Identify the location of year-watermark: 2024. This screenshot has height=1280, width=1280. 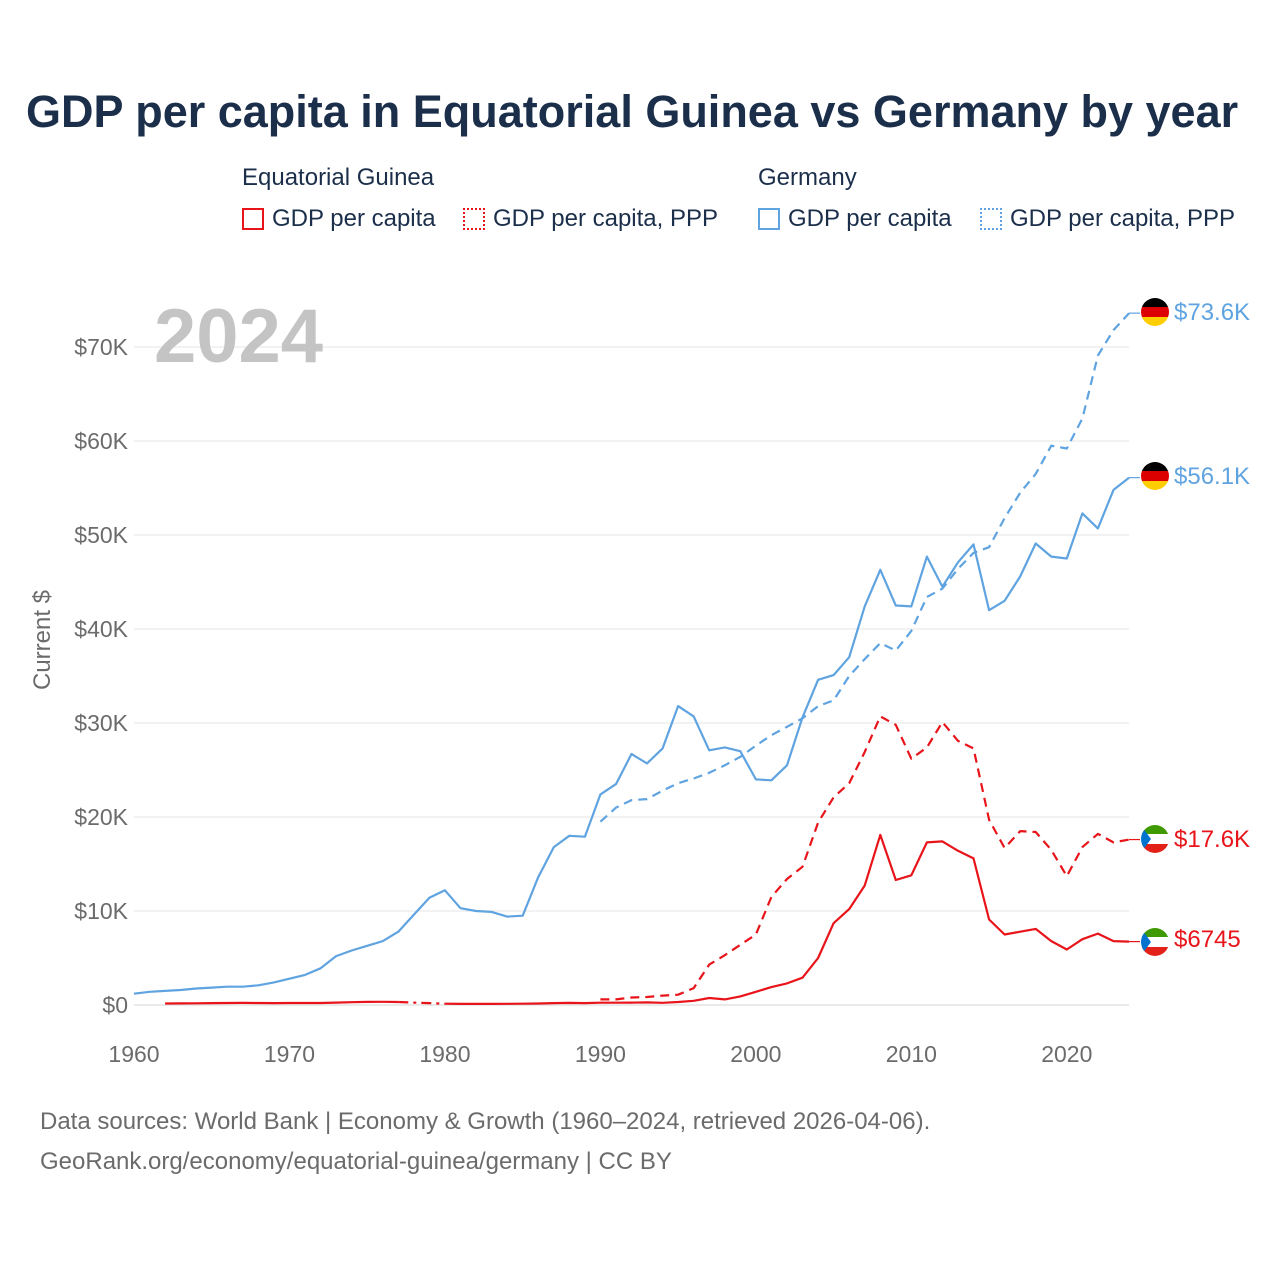
(238, 336).